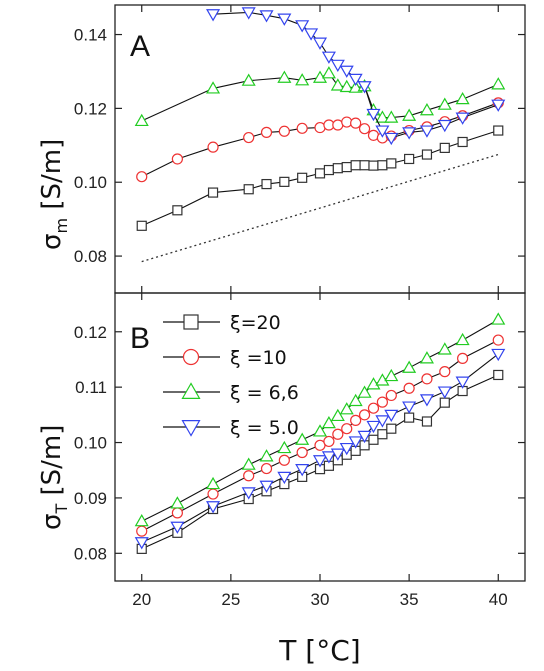  I want to click on panel-b-label: B, so click(140, 338).